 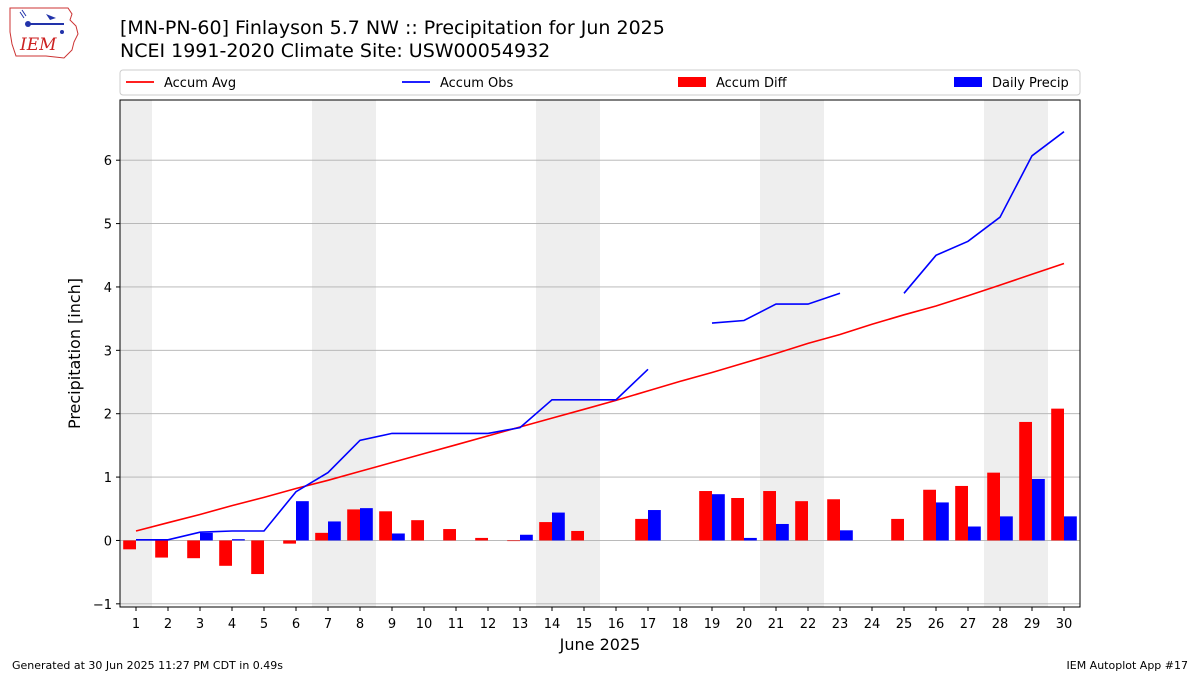 I want to click on x-tick-label: 29, so click(x=1032, y=624).